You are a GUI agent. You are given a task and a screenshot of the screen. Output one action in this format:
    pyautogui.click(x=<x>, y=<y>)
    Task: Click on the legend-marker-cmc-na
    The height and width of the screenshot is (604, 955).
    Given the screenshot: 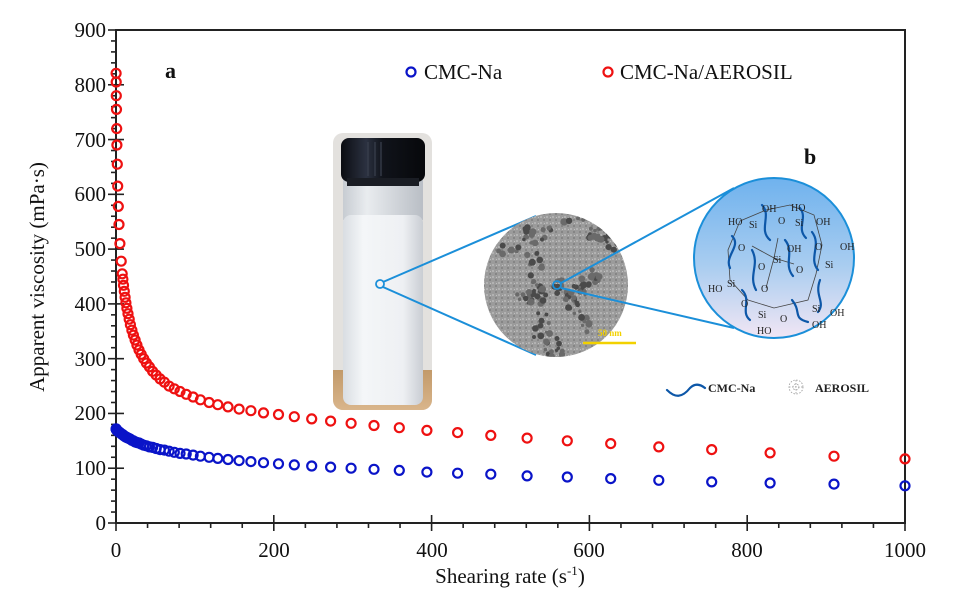 What is the action you would take?
    pyautogui.click(x=411, y=72)
    